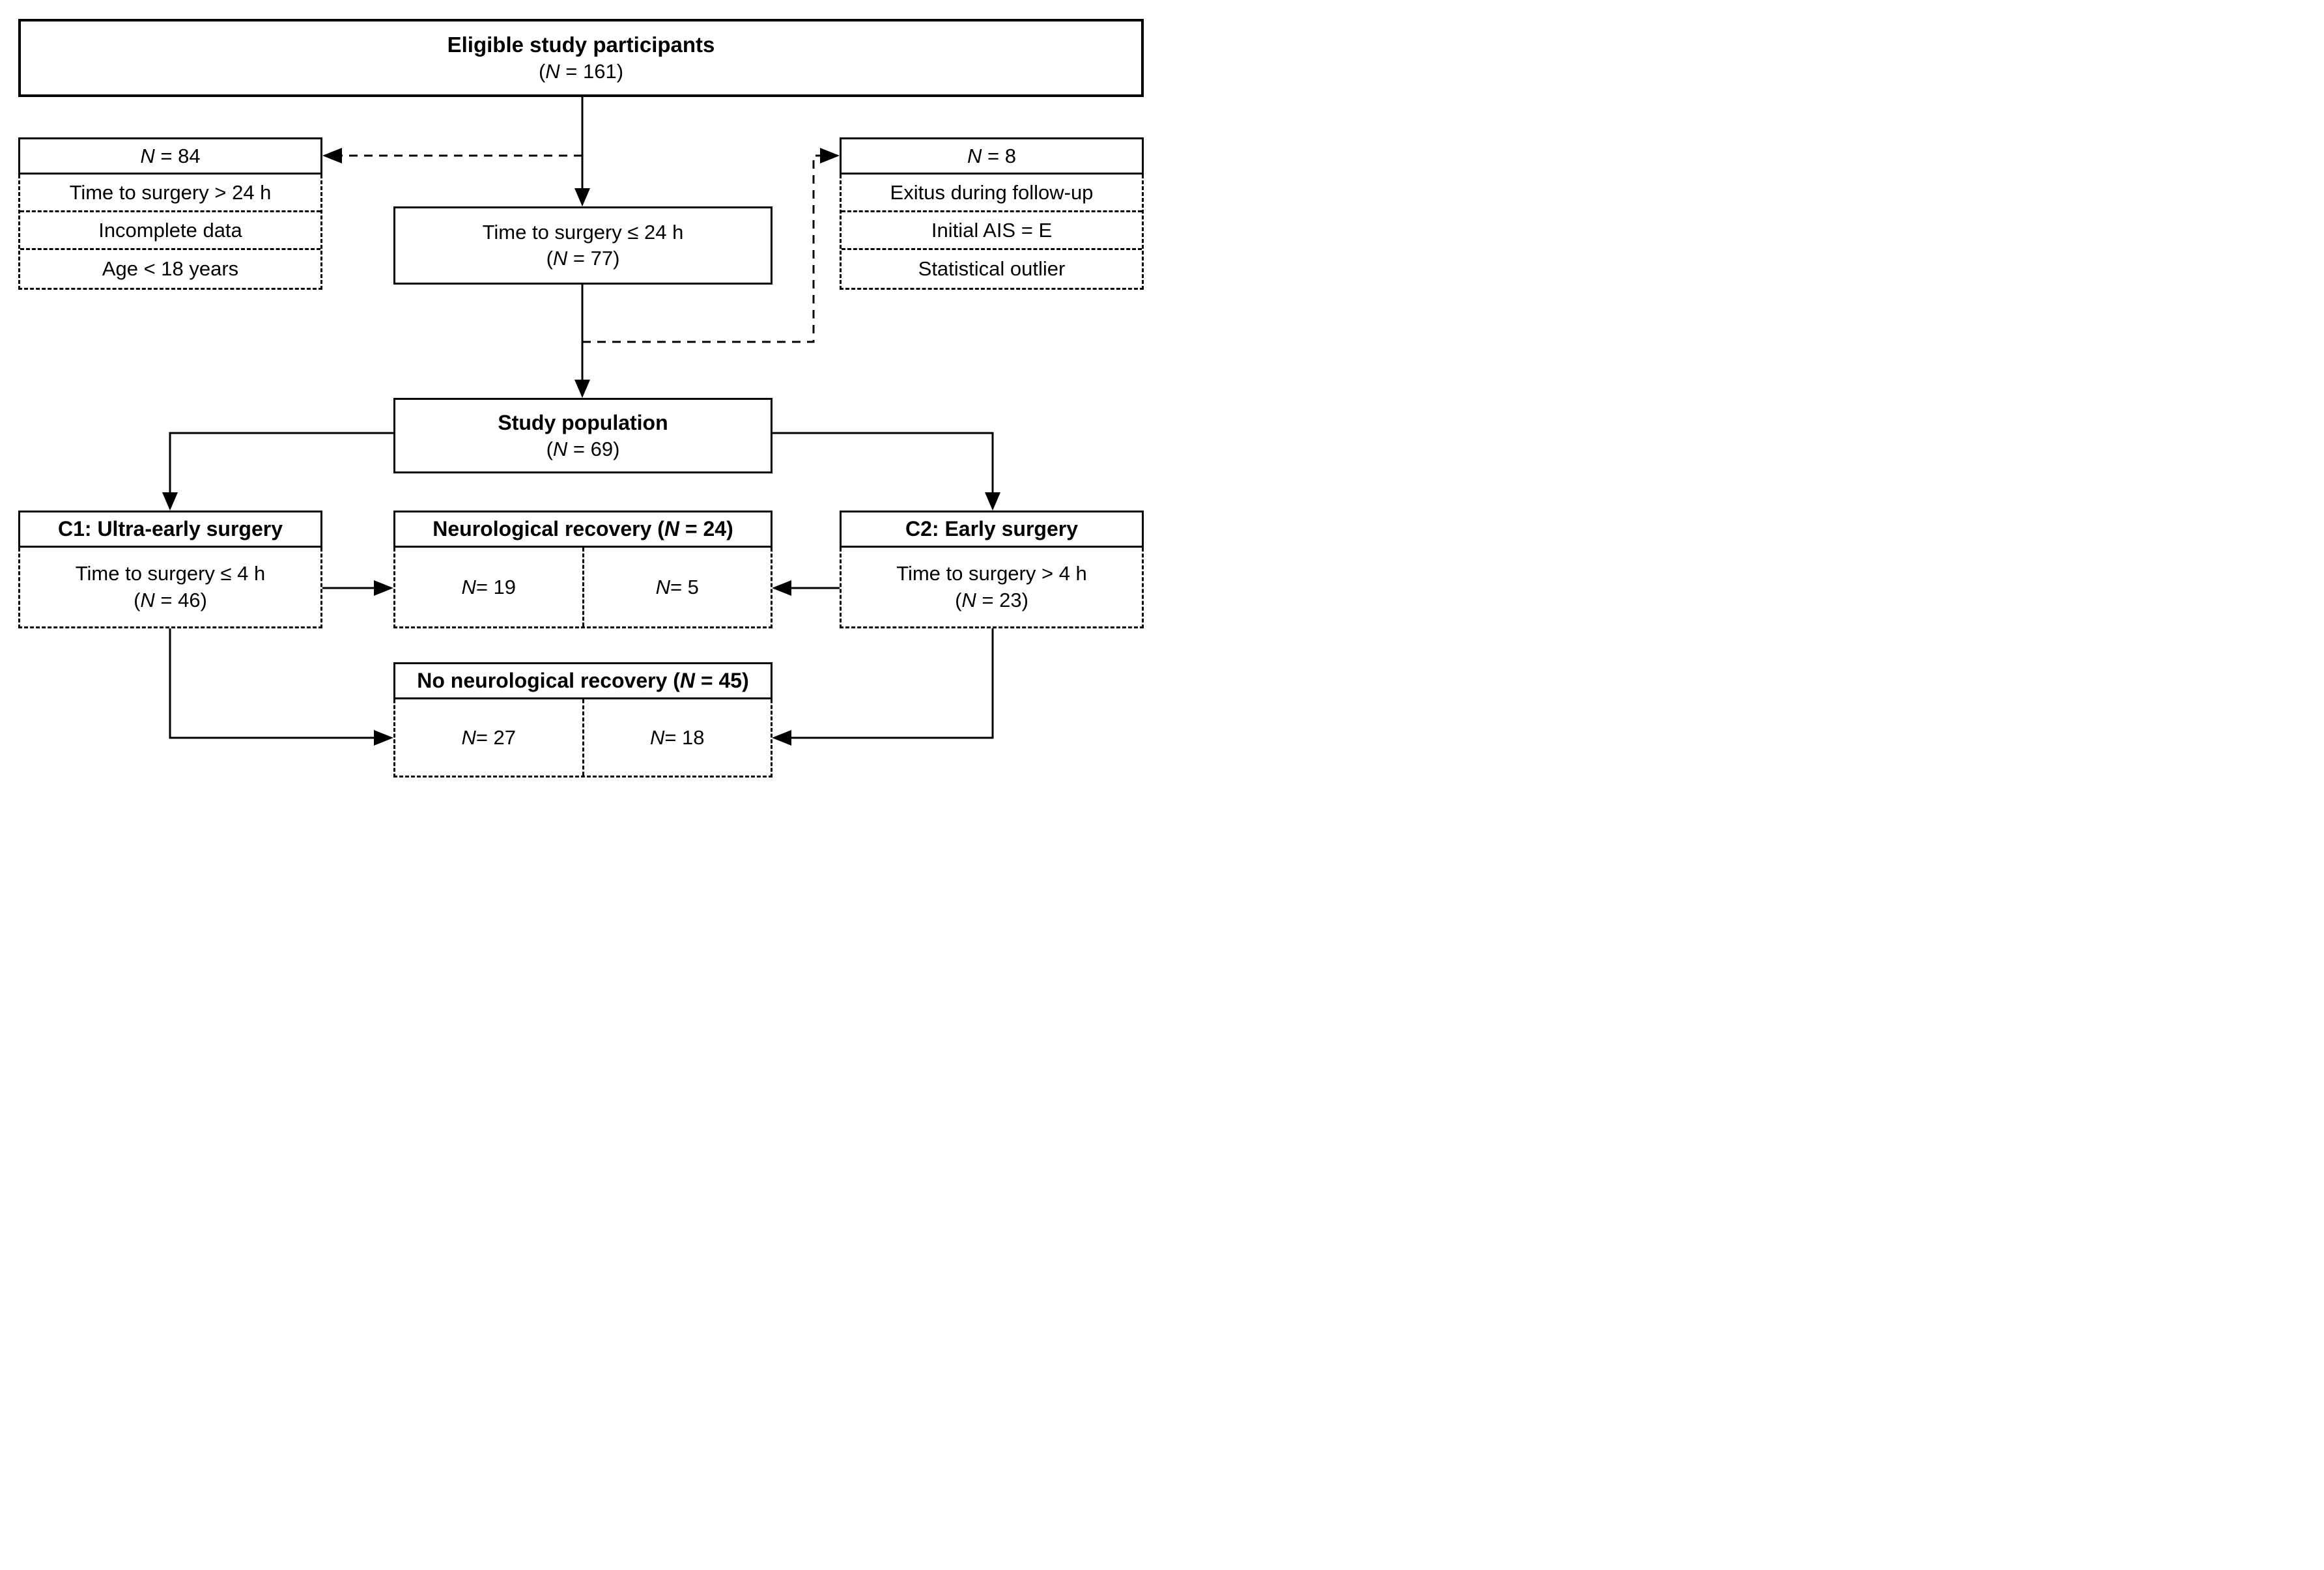 This screenshot has height=1570, width=2324. I want to click on arrowhead-into-c1, so click(170, 501).